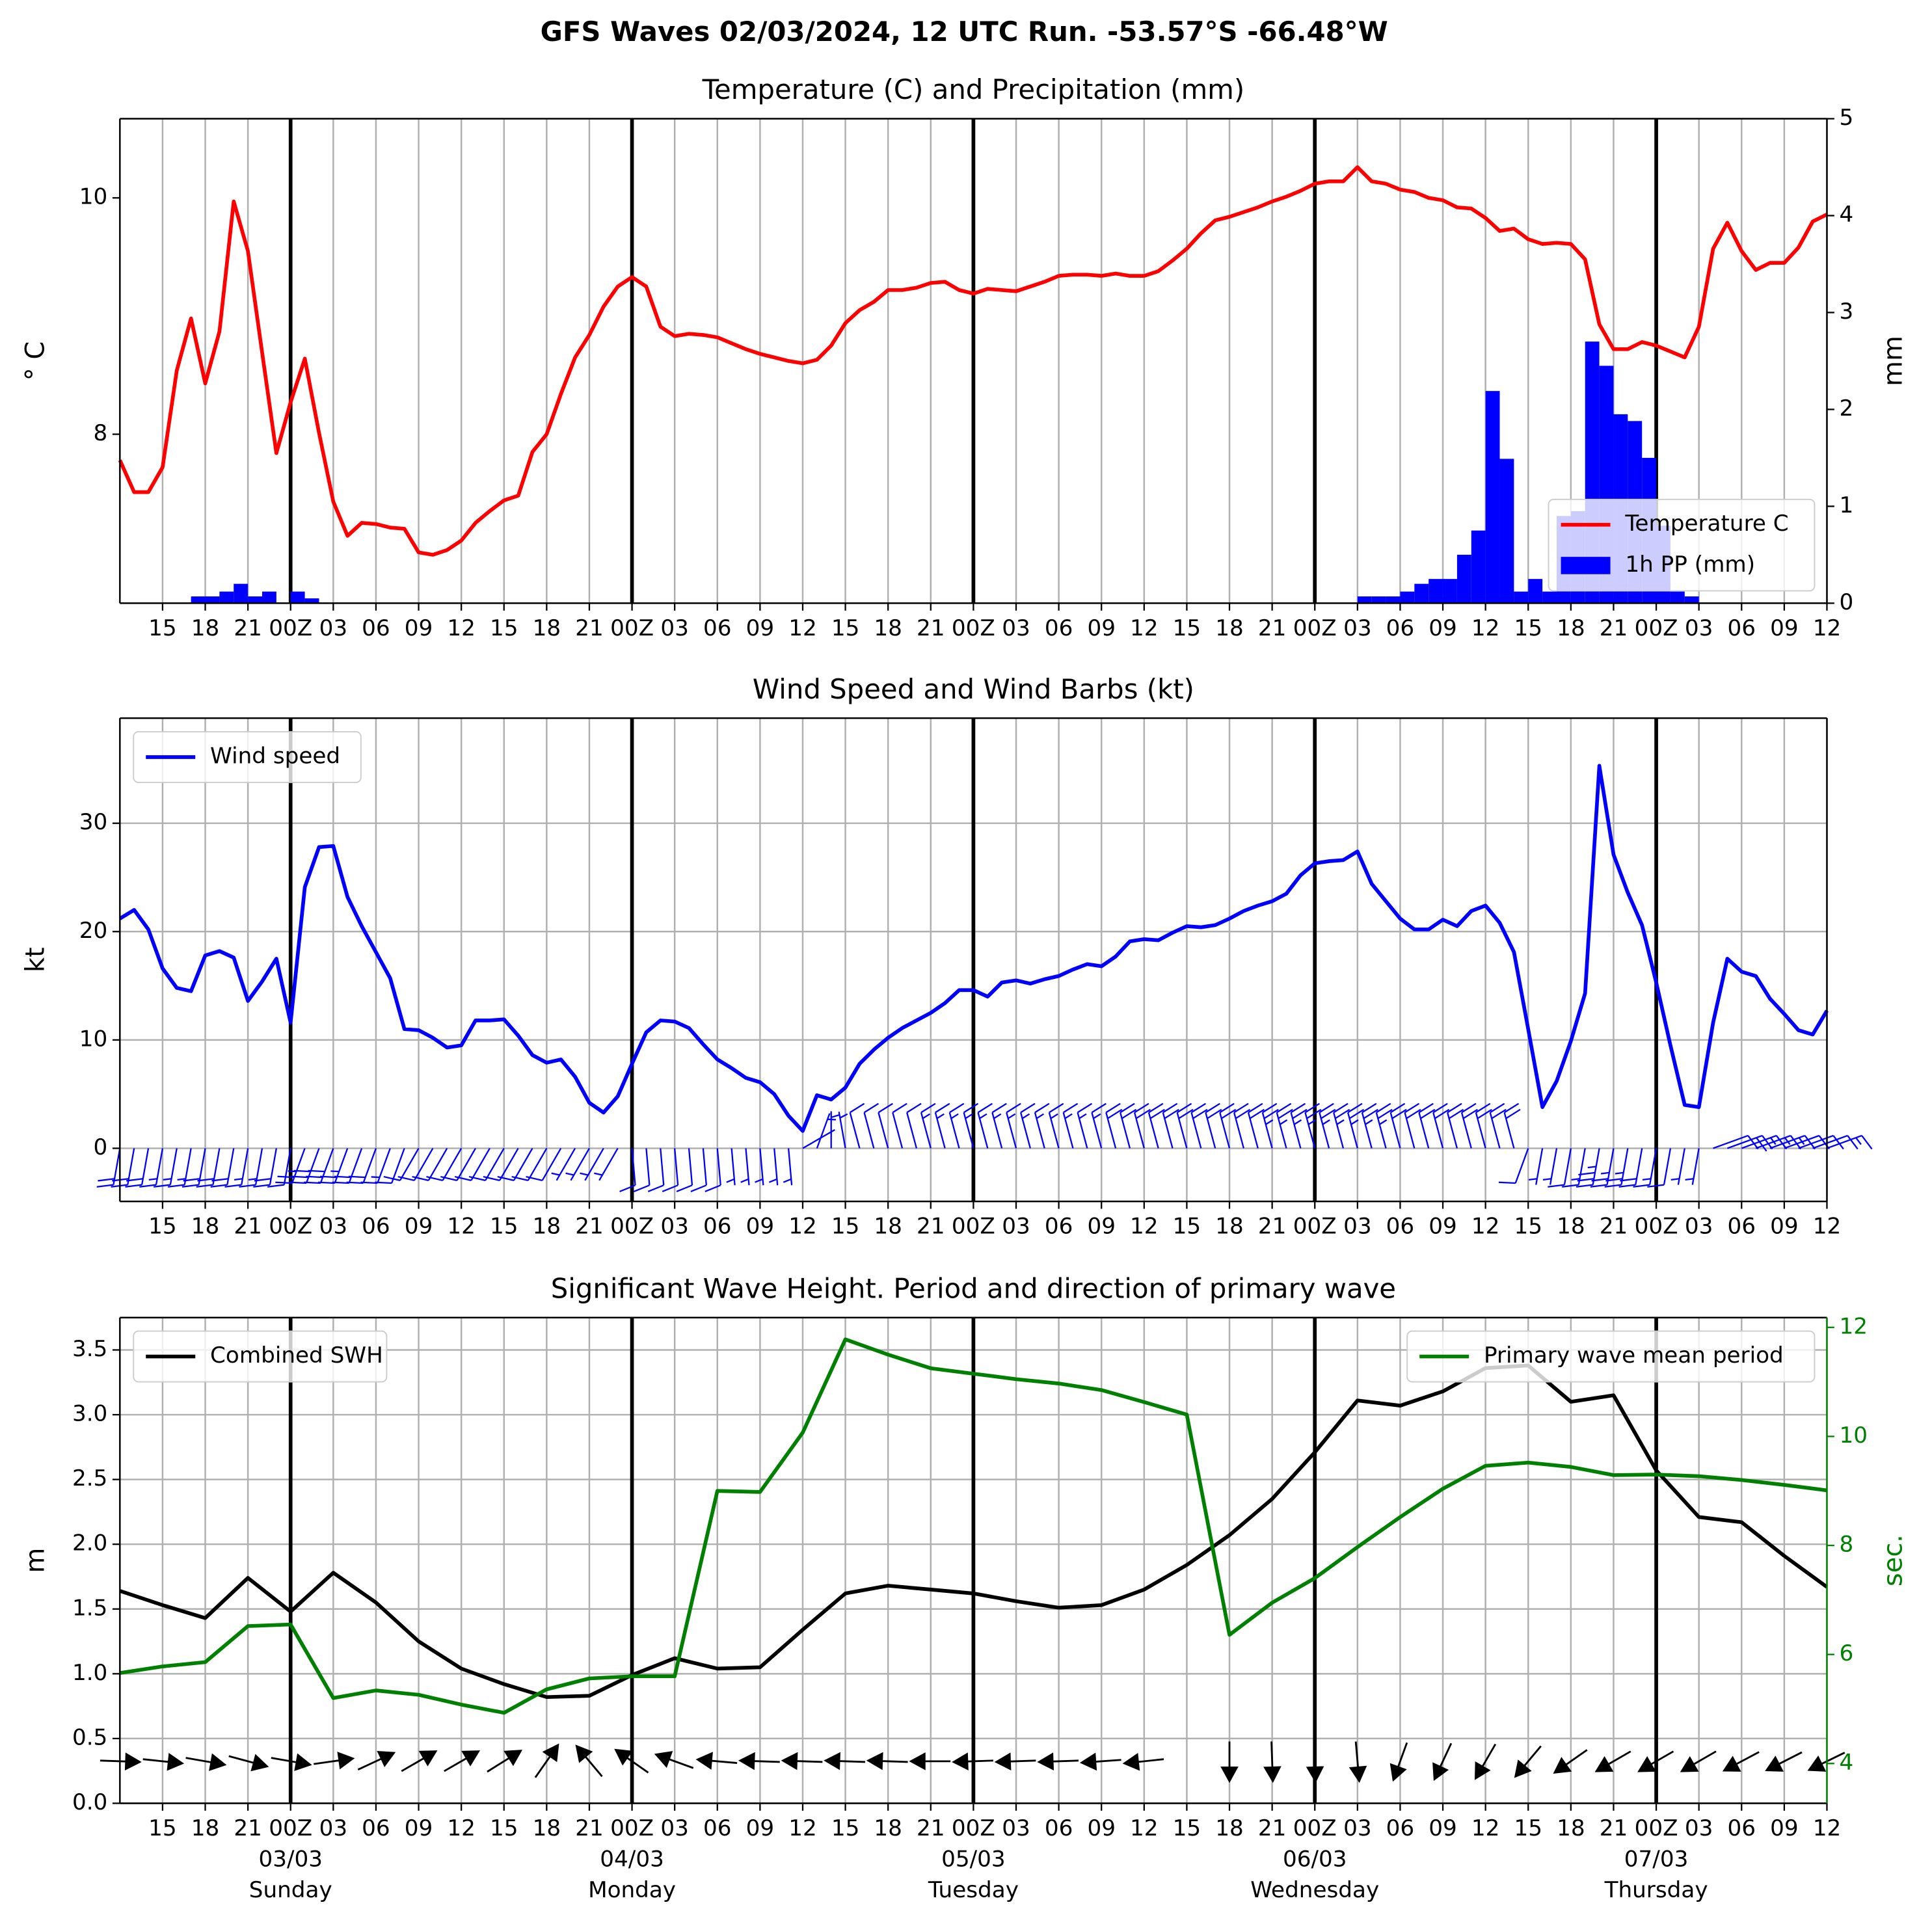  Describe the element at coordinates (1690, 565) in the screenshot. I see `legend-label: 1h PP (mm)` at that location.